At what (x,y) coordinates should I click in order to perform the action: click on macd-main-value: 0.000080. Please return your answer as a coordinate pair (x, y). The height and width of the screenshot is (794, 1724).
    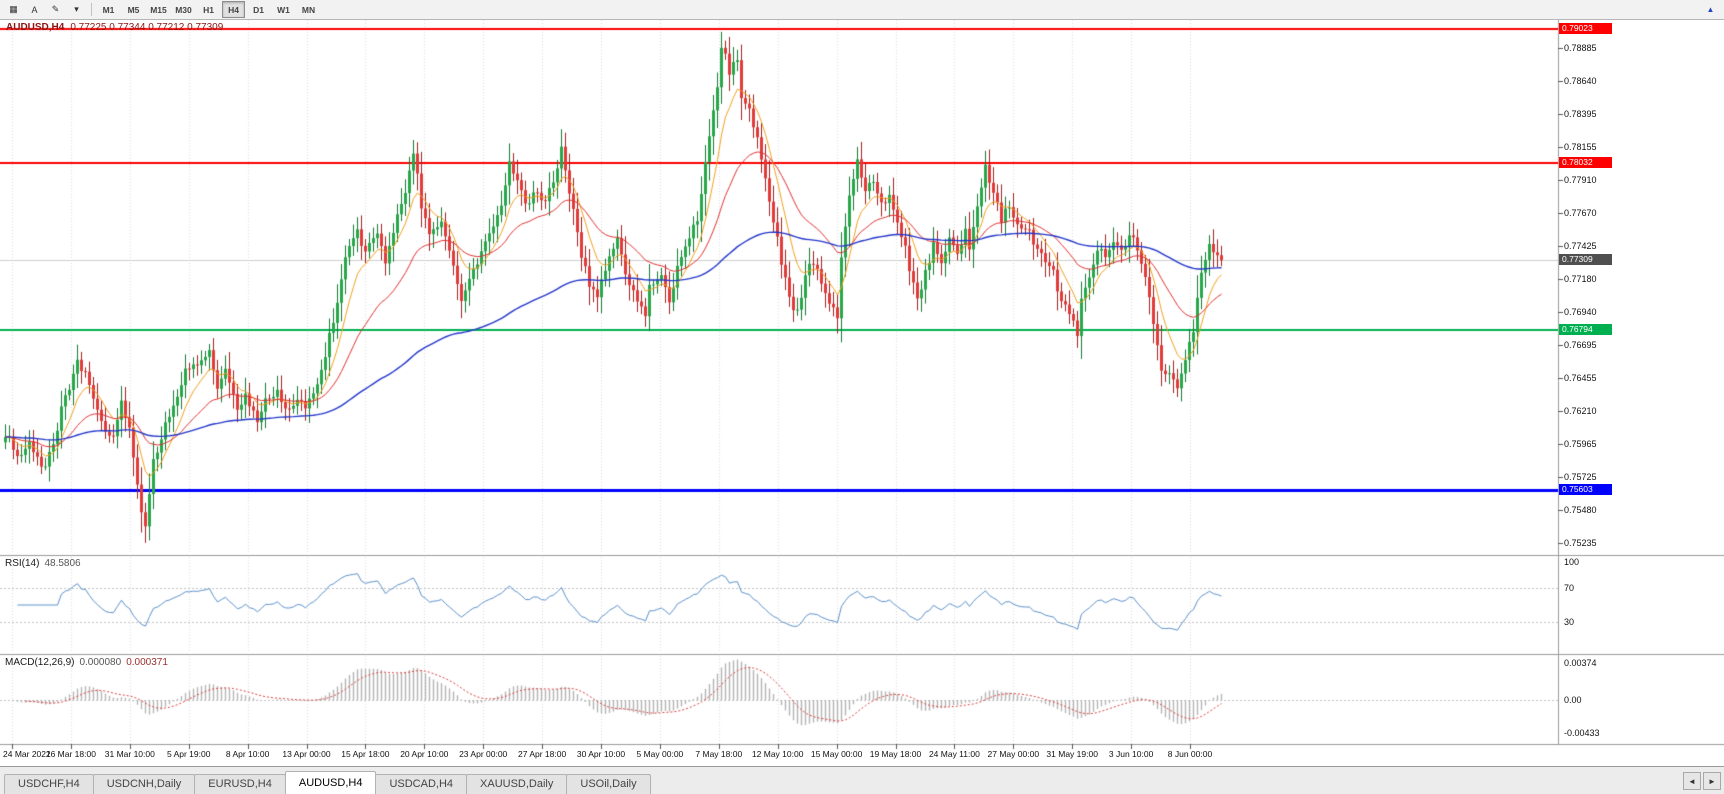
    Looking at the image, I should click on (100, 662).